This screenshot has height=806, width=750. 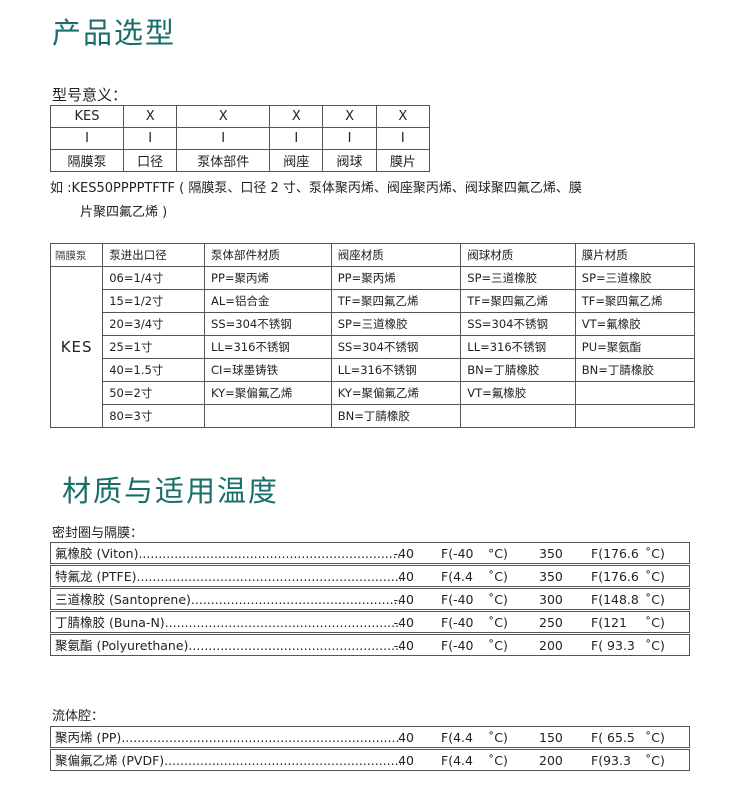 What do you see at coordinates (268, 393) in the screenshot?
I see `table-cell: KY=聚偏氟乙烯` at bounding box center [268, 393].